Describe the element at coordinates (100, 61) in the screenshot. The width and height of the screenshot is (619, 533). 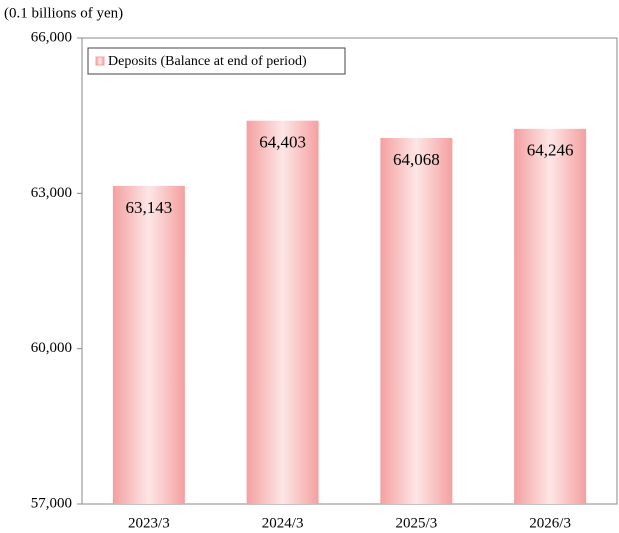
I see `legend-swatch` at that location.